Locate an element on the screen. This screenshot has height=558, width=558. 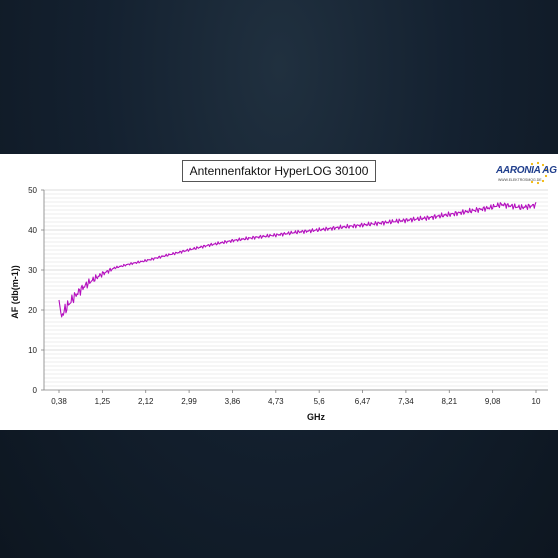
aaronia-logo: AARONIA AG WWW.ELEKTROSMOG.DE is located at coordinates (525, 173).